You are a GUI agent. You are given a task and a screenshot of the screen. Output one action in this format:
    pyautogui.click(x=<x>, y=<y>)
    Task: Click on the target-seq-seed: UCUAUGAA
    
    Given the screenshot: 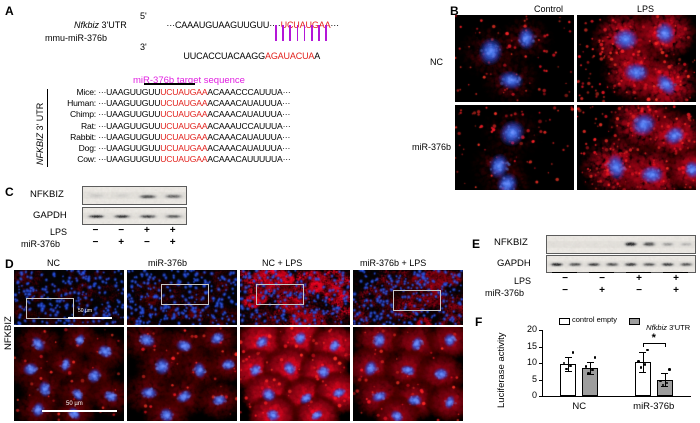 What is the action you would take?
    pyautogui.click(x=305, y=25)
    